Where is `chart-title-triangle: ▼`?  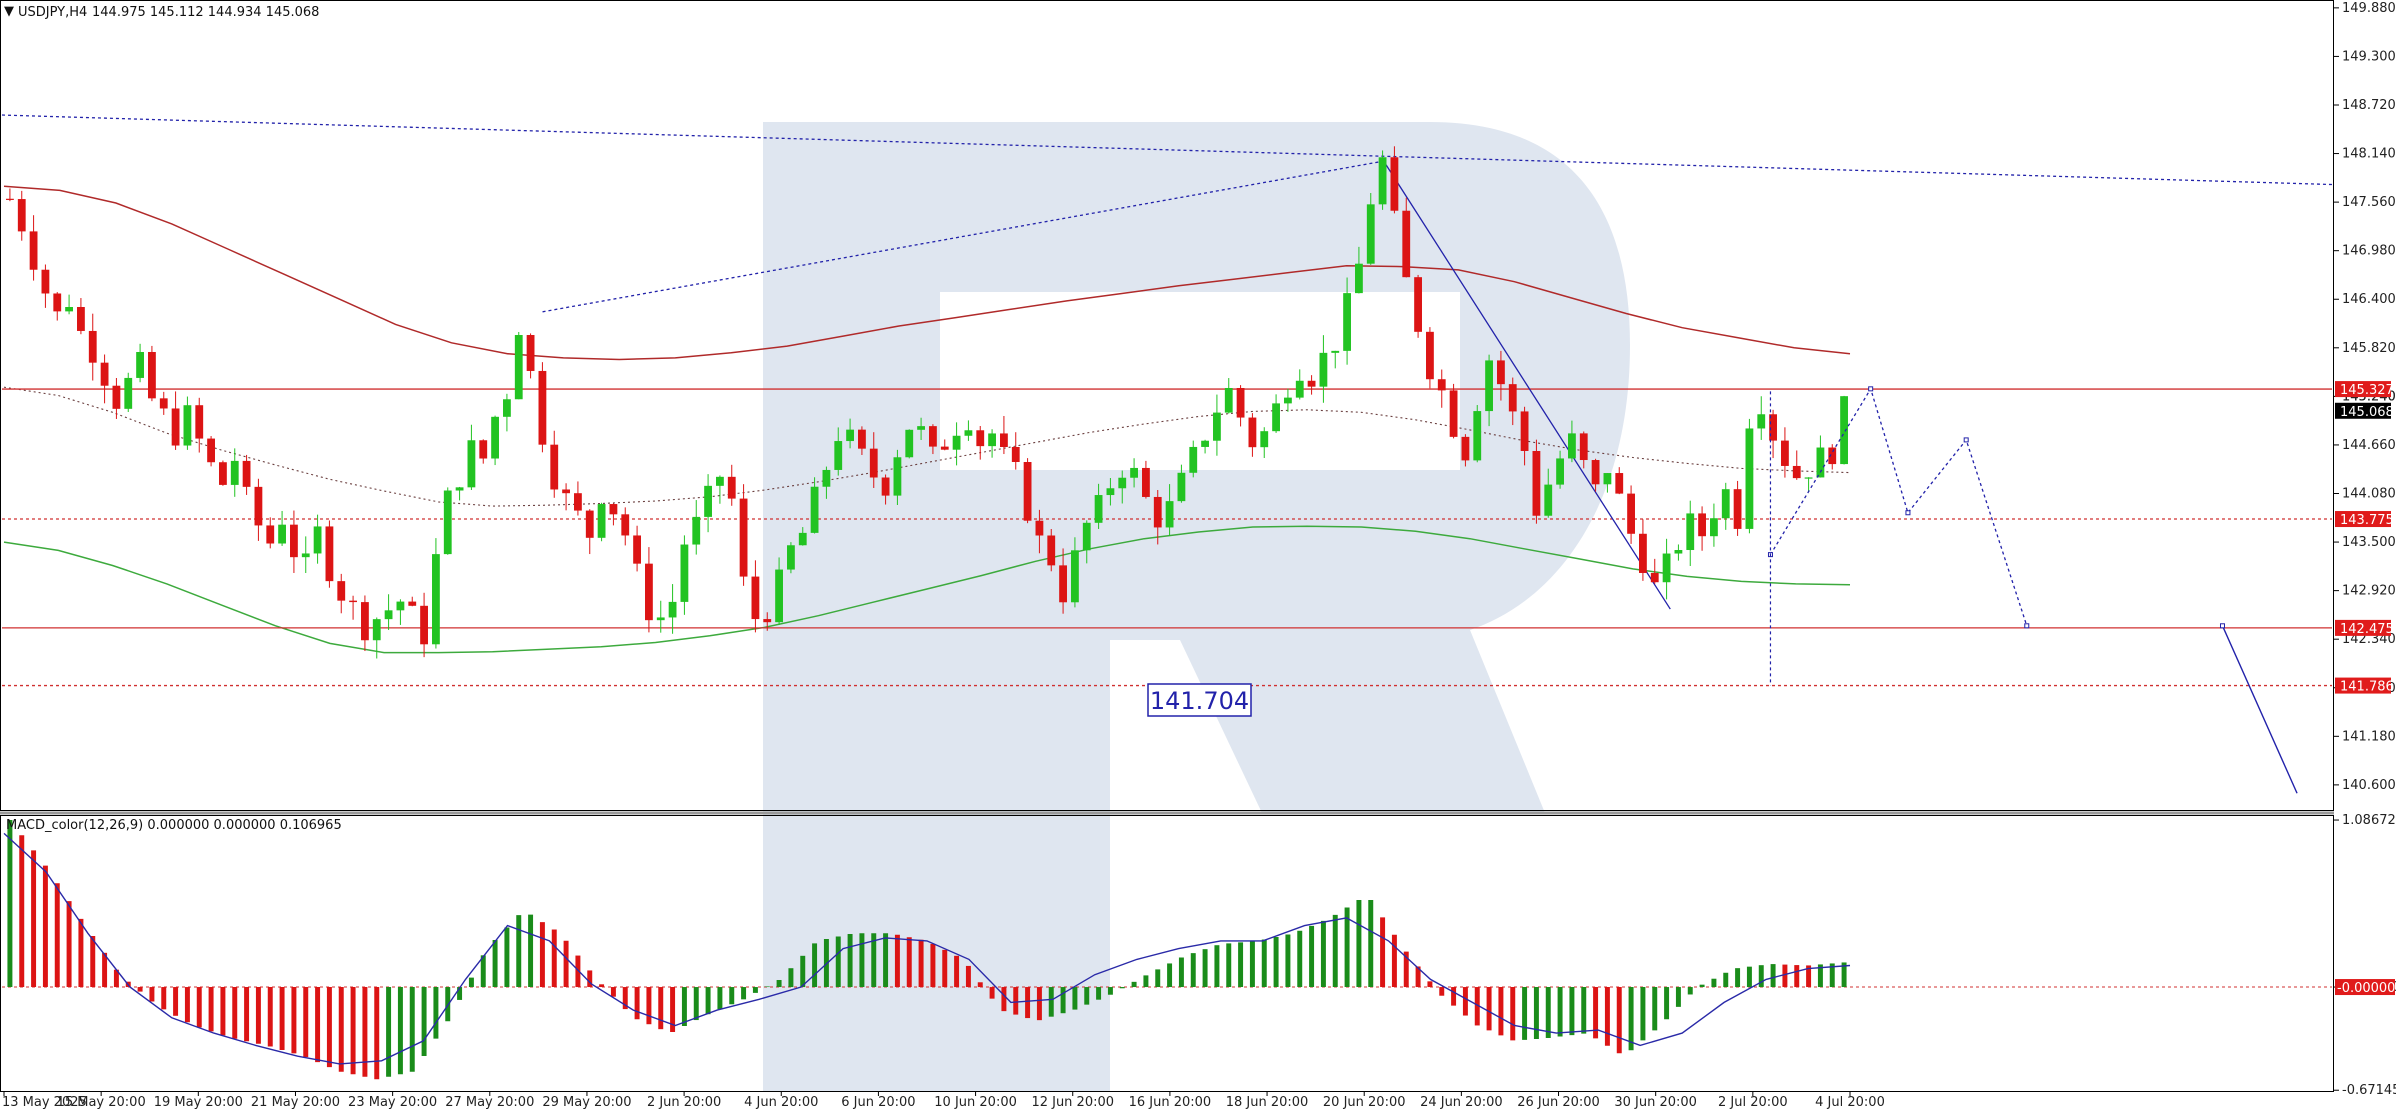 chart-title-triangle: ▼ is located at coordinates (9, 11).